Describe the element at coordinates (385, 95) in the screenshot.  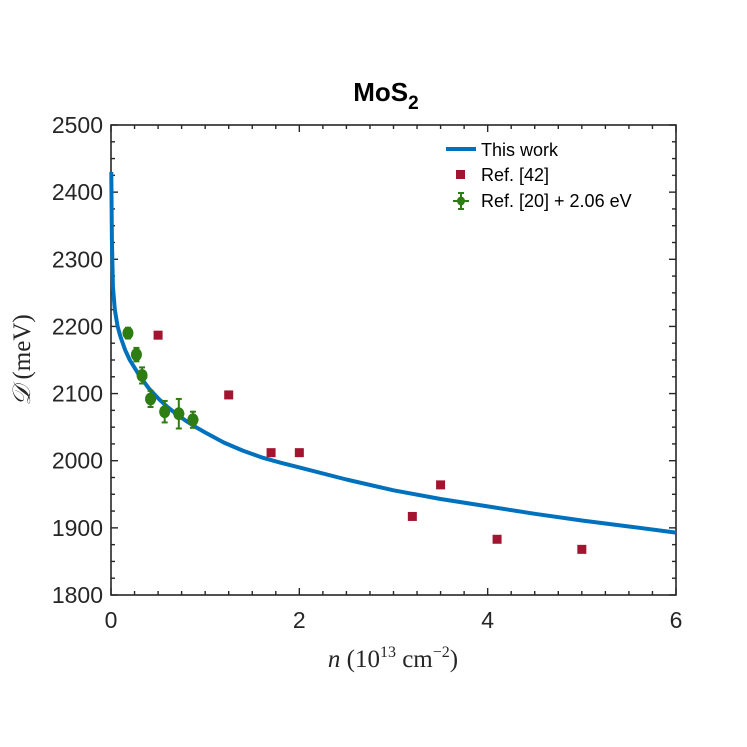
I see `chart-title: MoS2` at that location.